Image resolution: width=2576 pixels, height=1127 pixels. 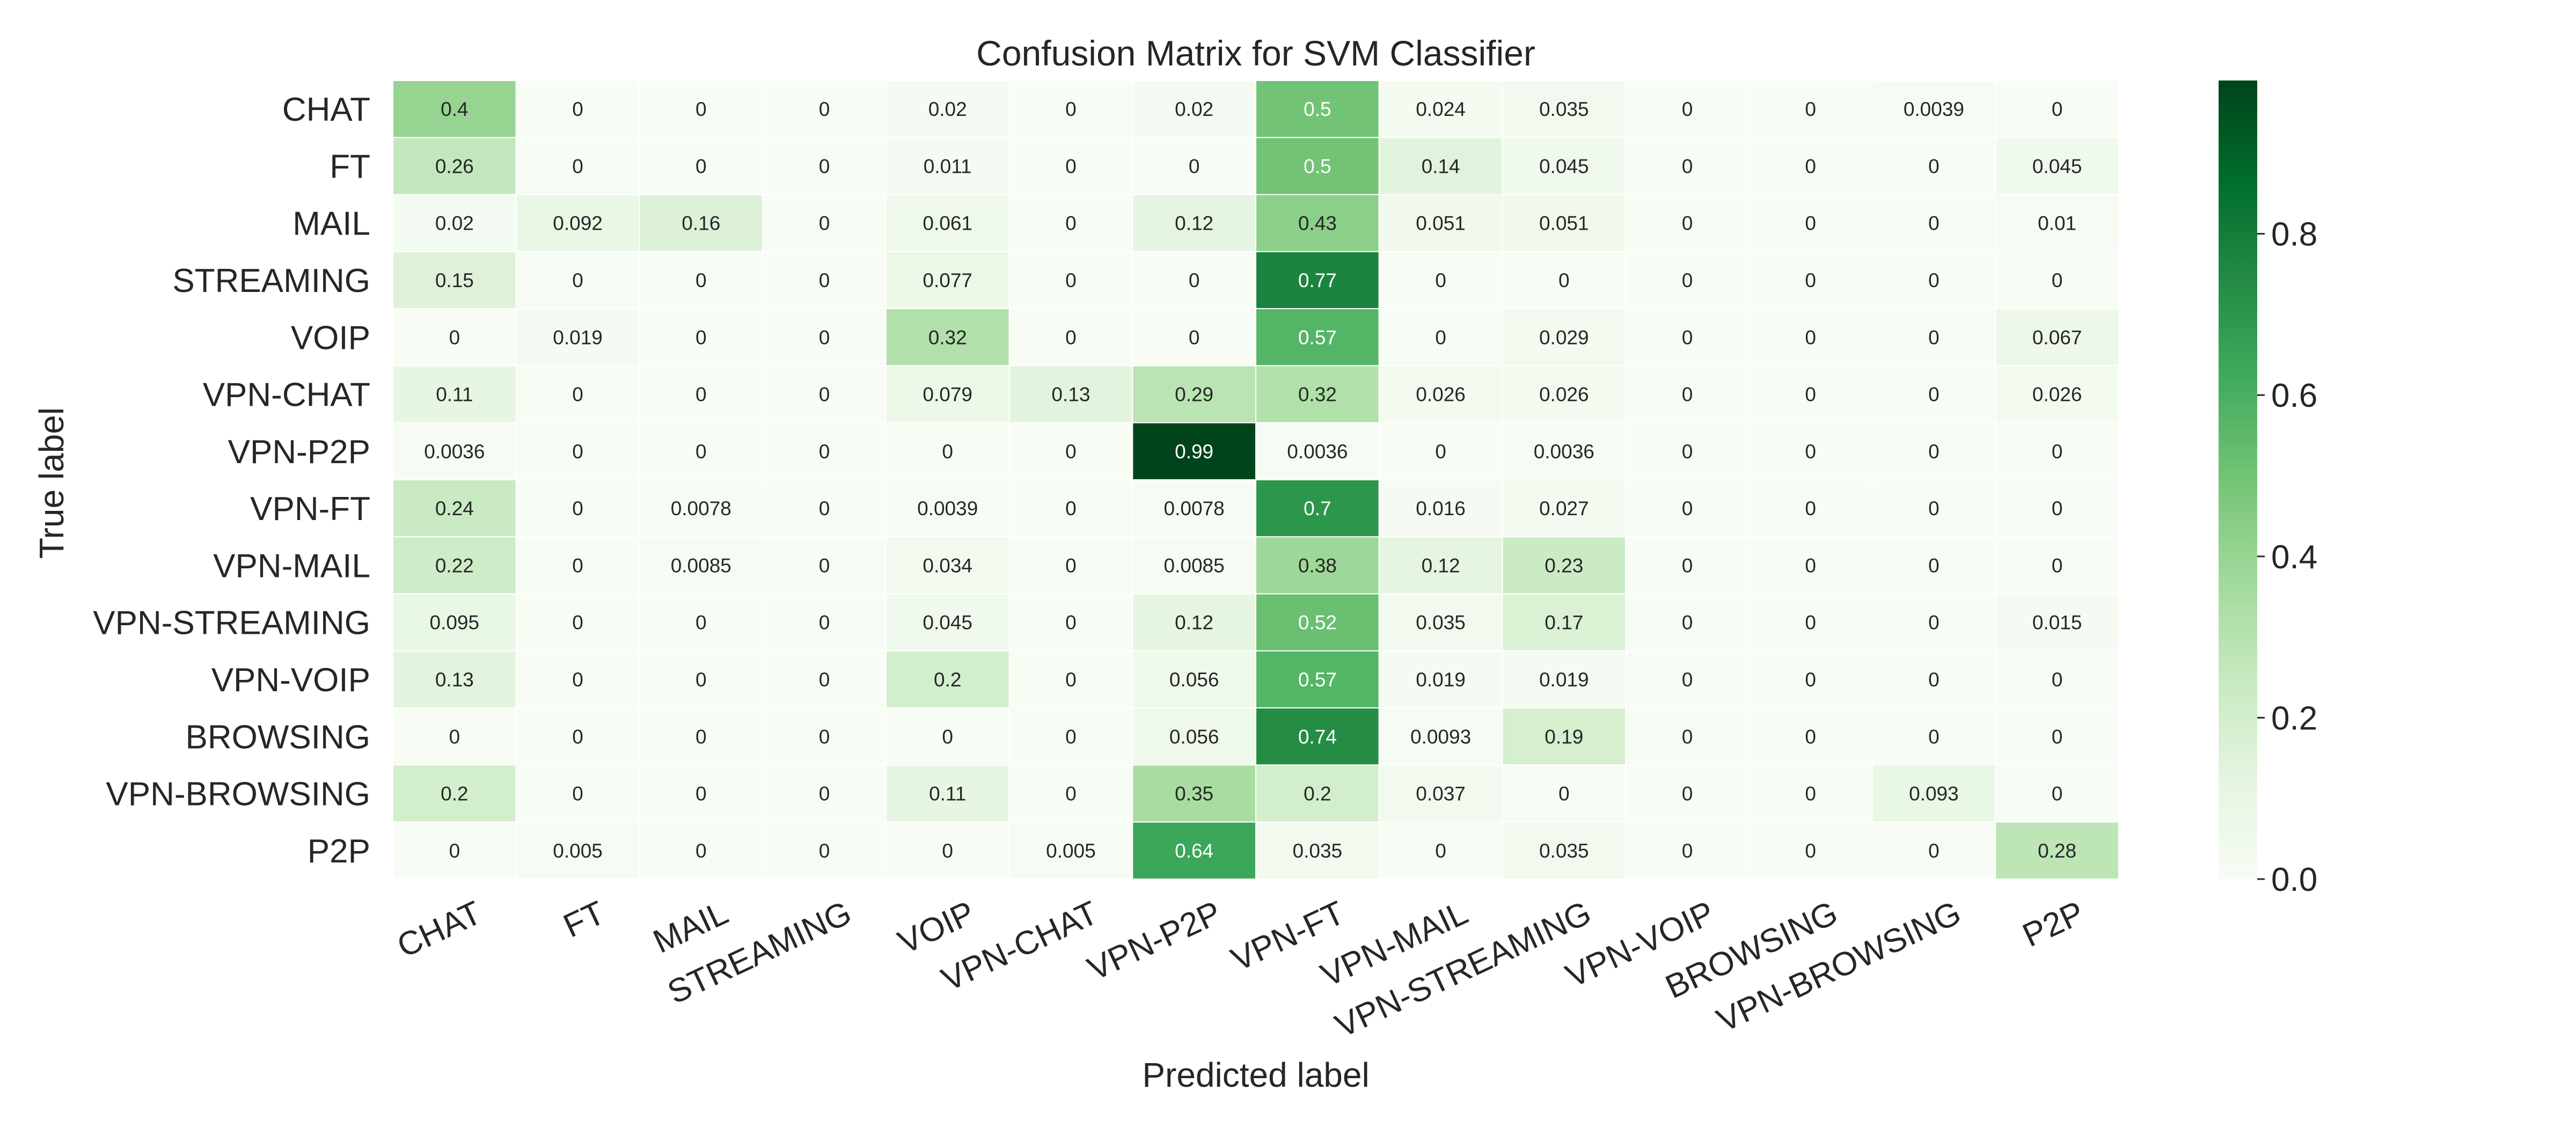 What do you see at coordinates (1317, 623) in the screenshot?
I see `cell-value-label: 0.52` at bounding box center [1317, 623].